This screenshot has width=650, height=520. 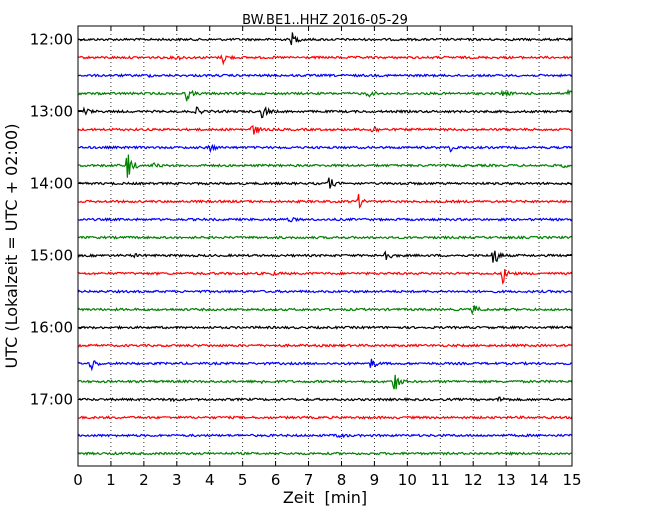 I want to click on x-tick-label: 5, so click(x=243, y=480).